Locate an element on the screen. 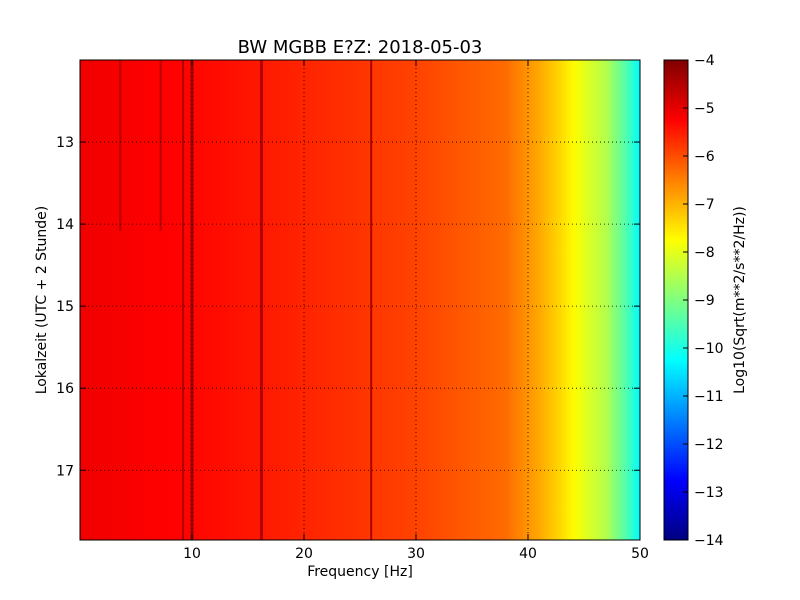 This screenshot has width=800, height=600. colorbar-tick-label: −8 is located at coordinates (704, 253).